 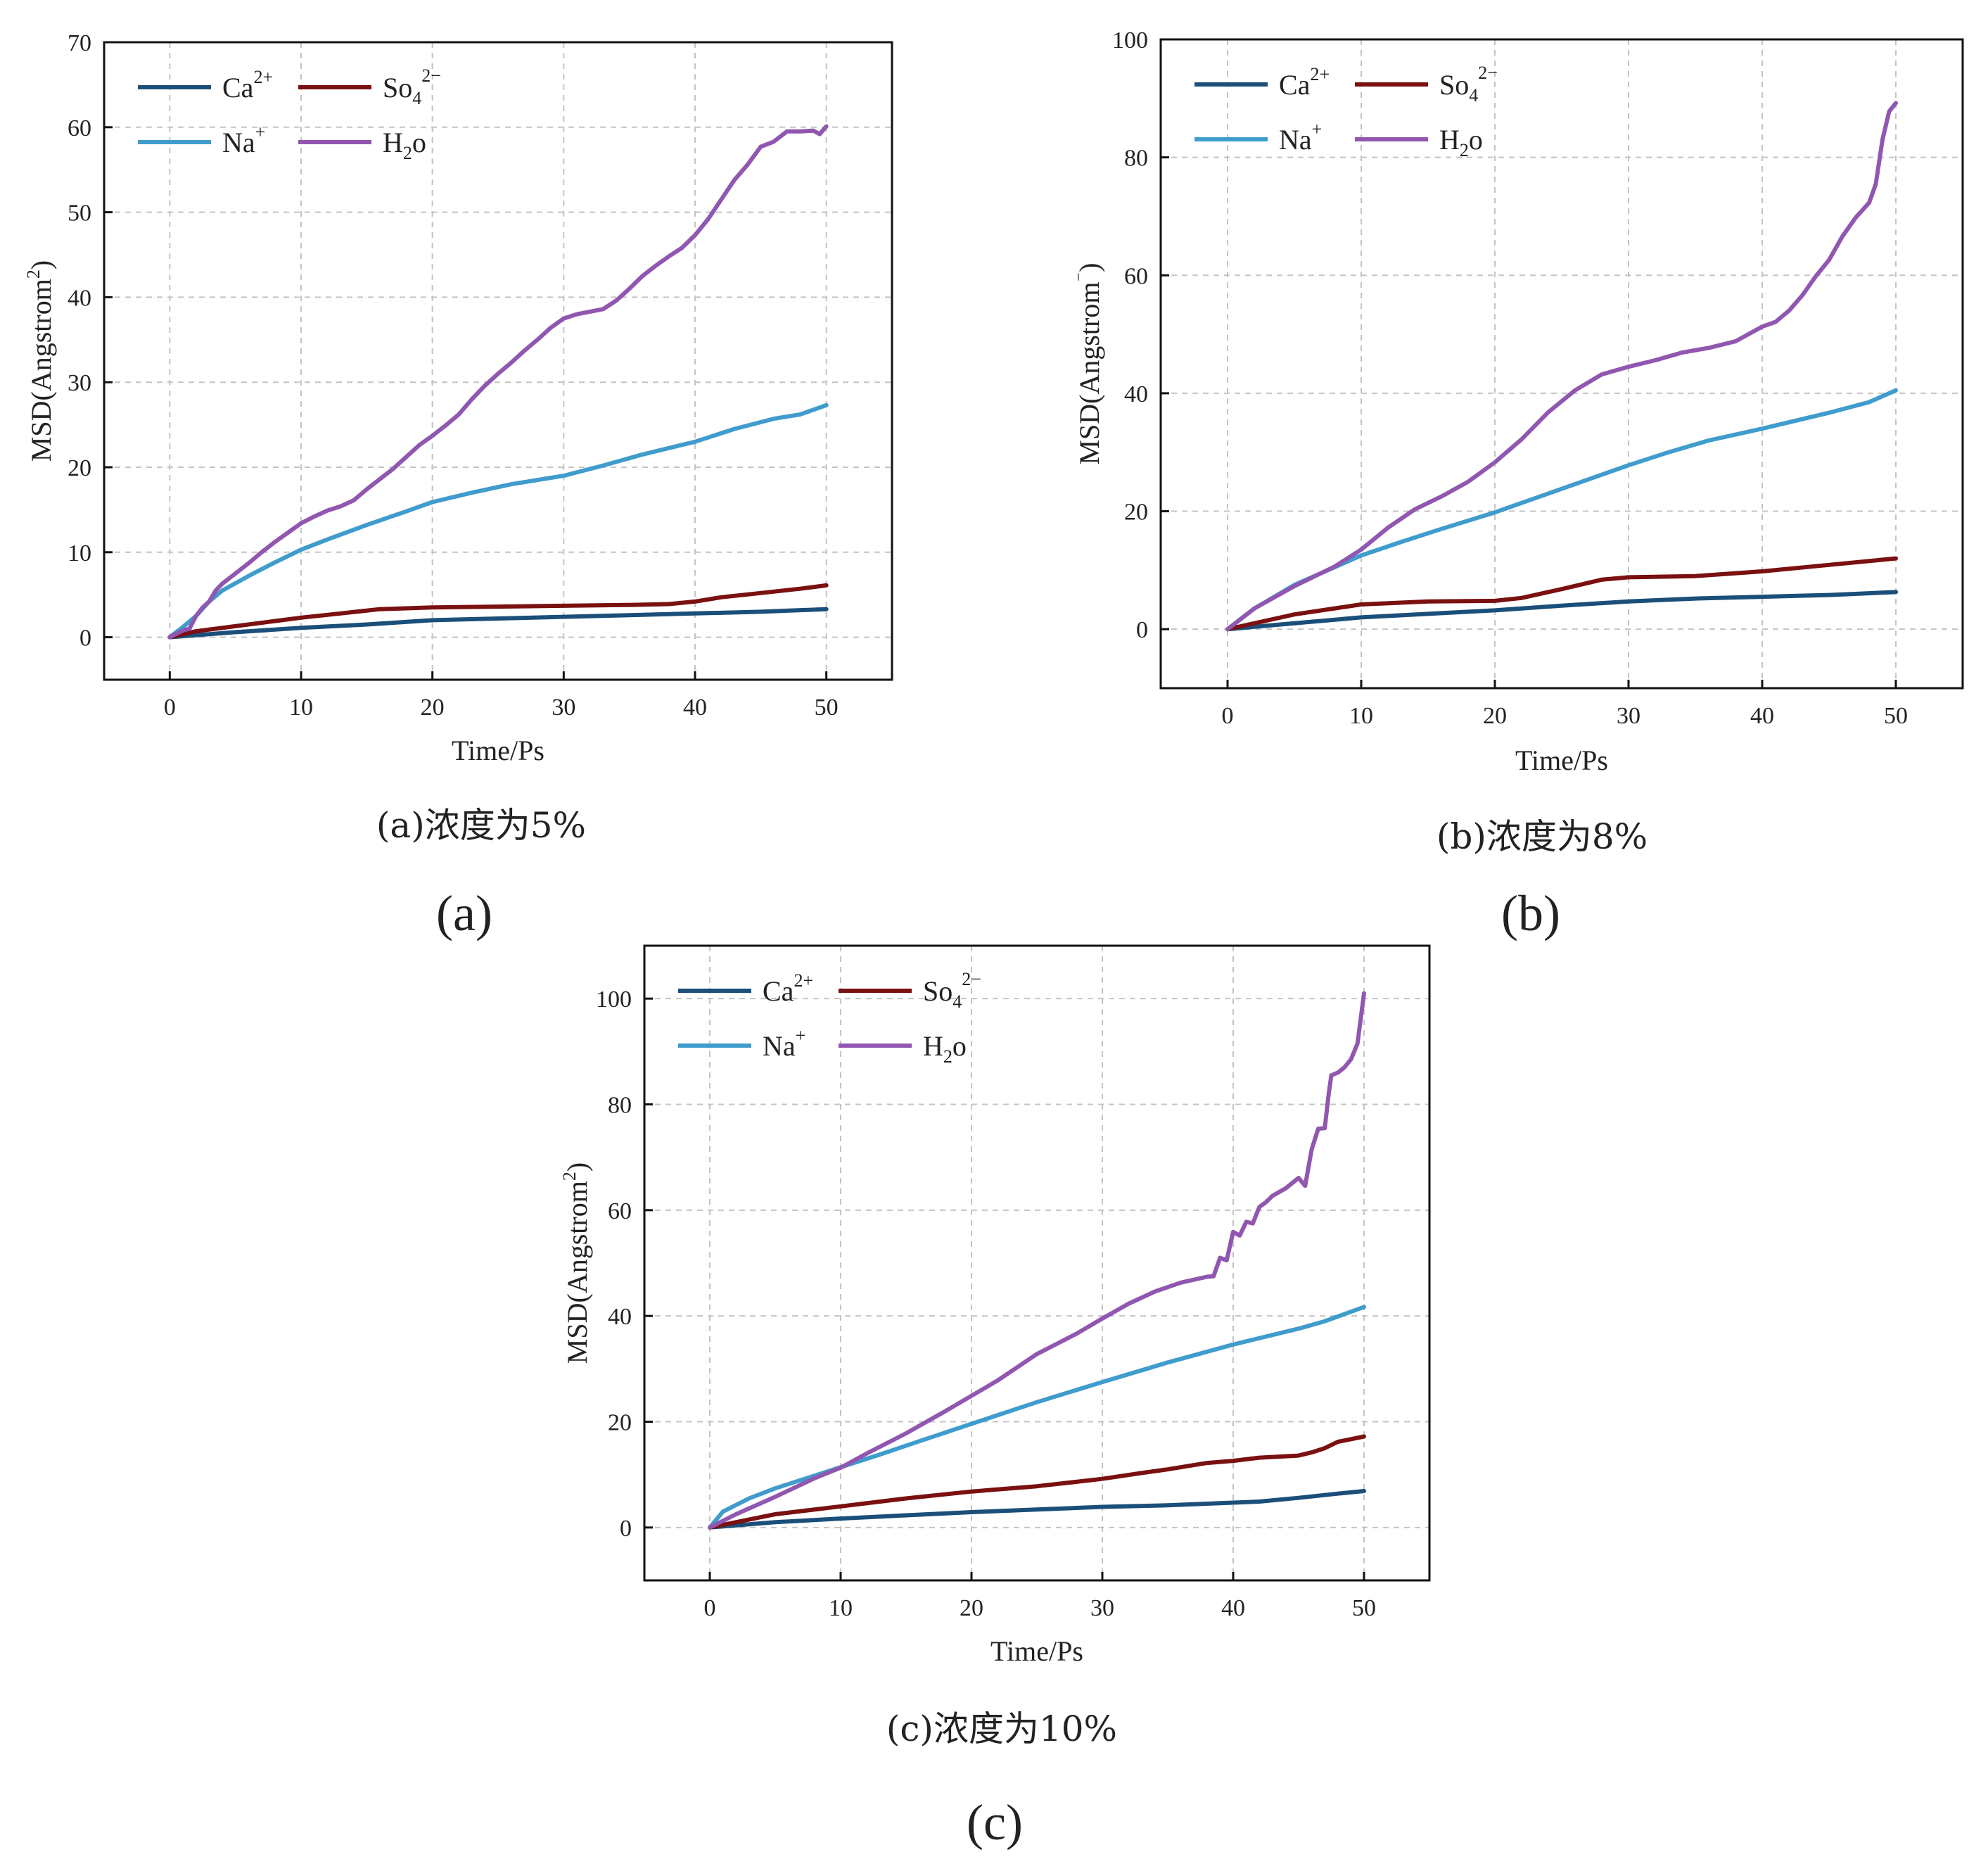 What do you see at coordinates (464, 913) in the screenshot?
I see `panel-letter: (a)` at bounding box center [464, 913].